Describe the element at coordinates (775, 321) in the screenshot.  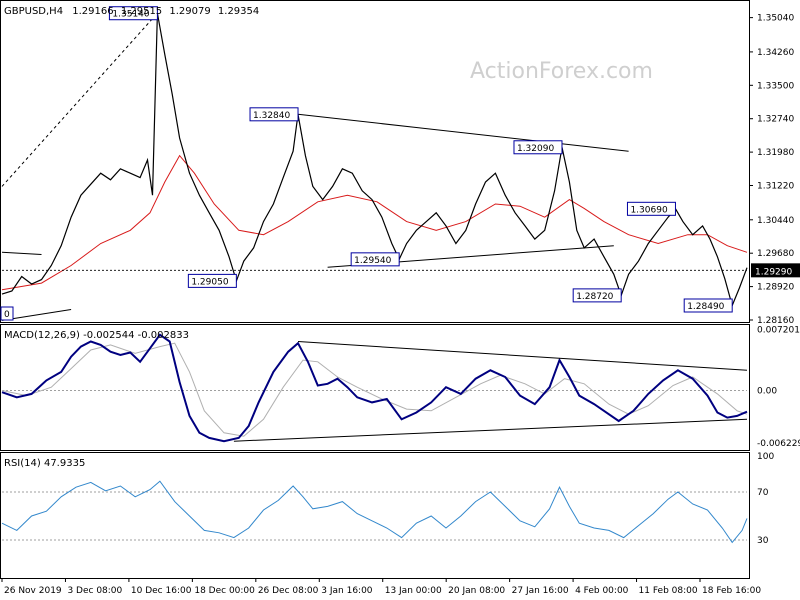
I see `price-ytick-label-9: 1.28160` at that location.